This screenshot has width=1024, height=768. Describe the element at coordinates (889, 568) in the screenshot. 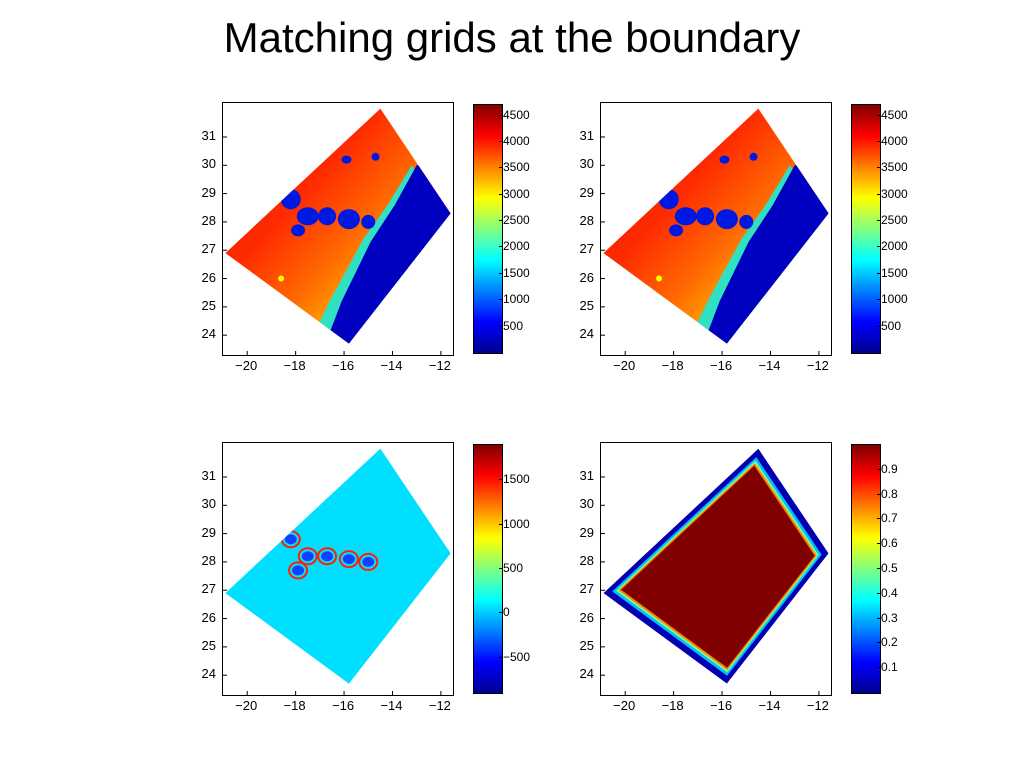

I see `colorbar-tick-label: 0.5` at that location.